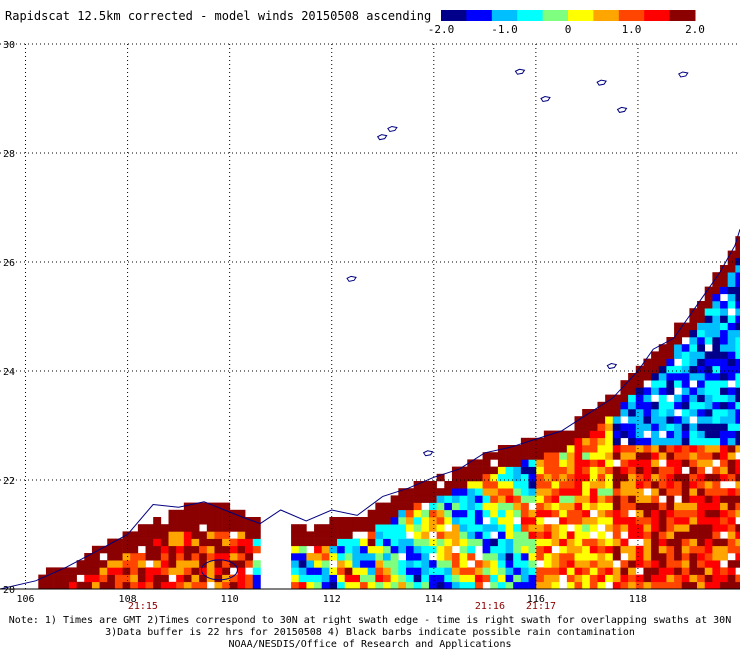 This screenshot has height=650, width=740. What do you see at coordinates (566, 29) in the screenshot?
I see `colorbar-tick-labels: -2.0 -1.0 0 1.0 2.0` at bounding box center [566, 29].